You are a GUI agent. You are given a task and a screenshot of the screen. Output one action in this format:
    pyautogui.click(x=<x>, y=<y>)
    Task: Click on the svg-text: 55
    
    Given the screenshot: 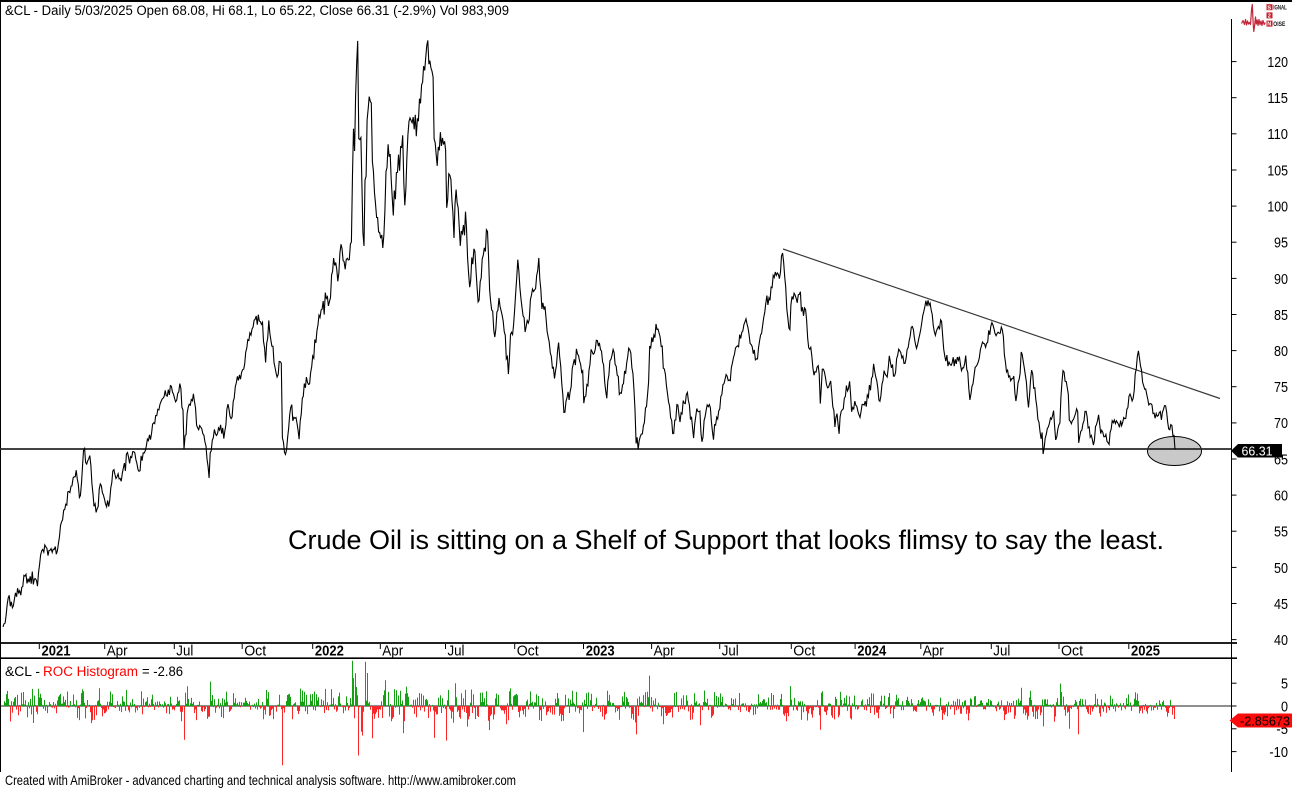 What is the action you would take?
    pyautogui.click(x=1281, y=532)
    